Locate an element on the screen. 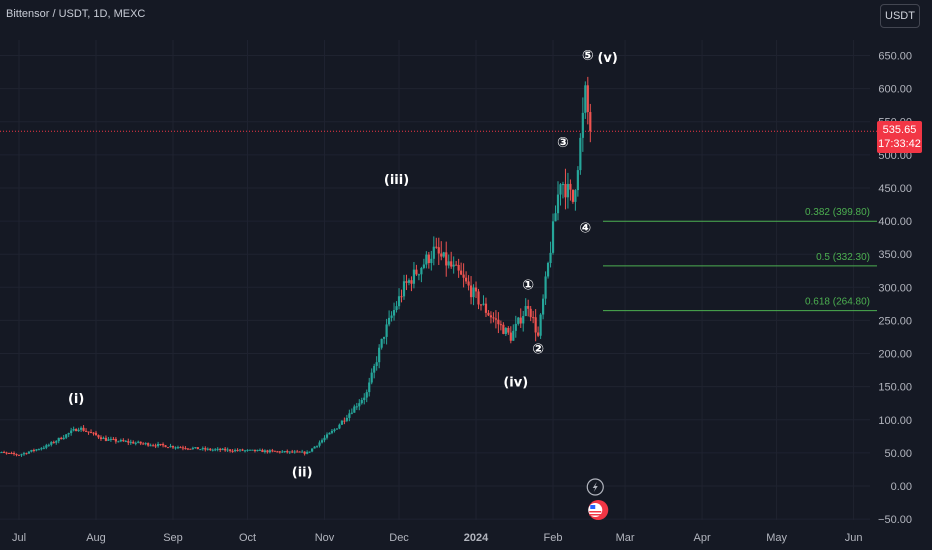 The image size is (932, 550). fib-label: 0.5 (332.30) is located at coordinates (843, 257).